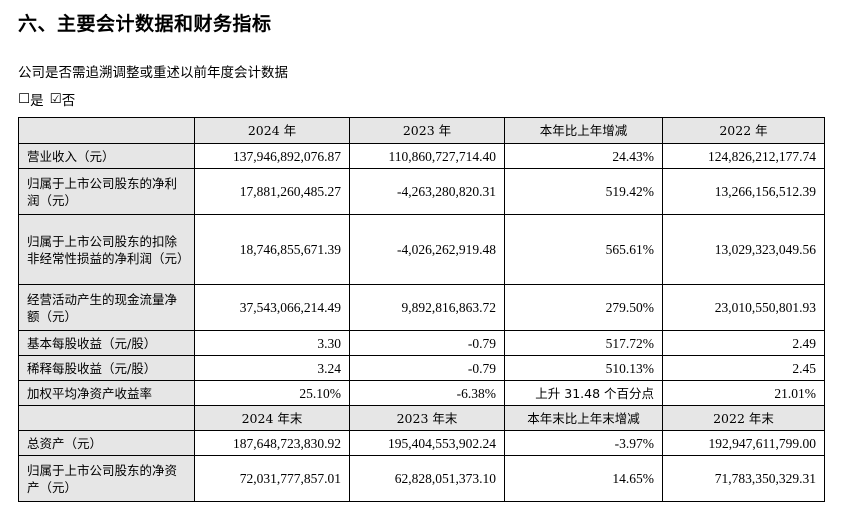 The image size is (842, 522). Describe the element at coordinates (106, 478) in the screenshot. I see `row-label: 归属于上市公司股东的净资产（元）` at that location.